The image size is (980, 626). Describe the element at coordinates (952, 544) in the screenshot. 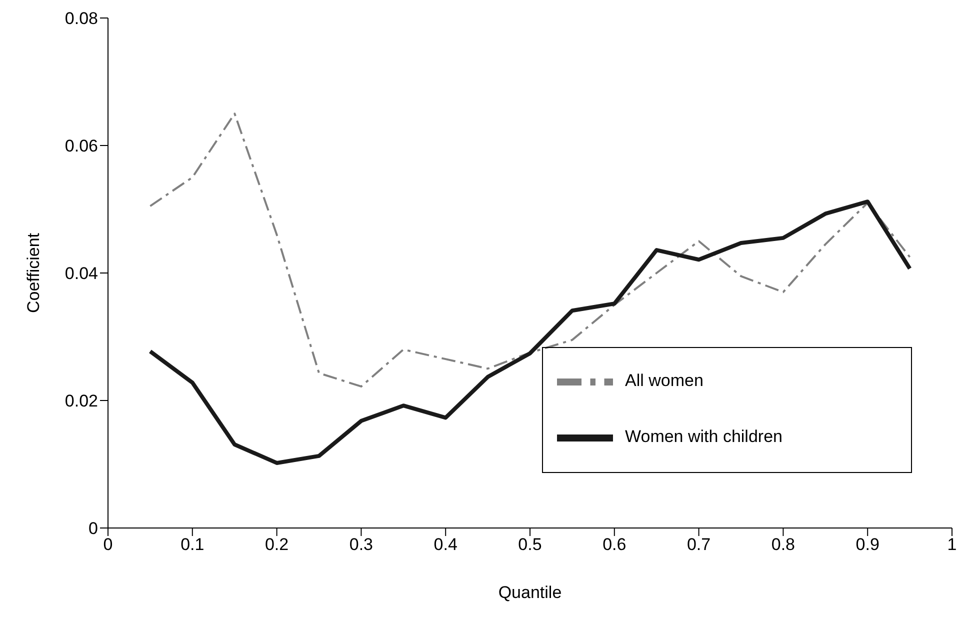

I see `x-tick-label: 1` at that location.